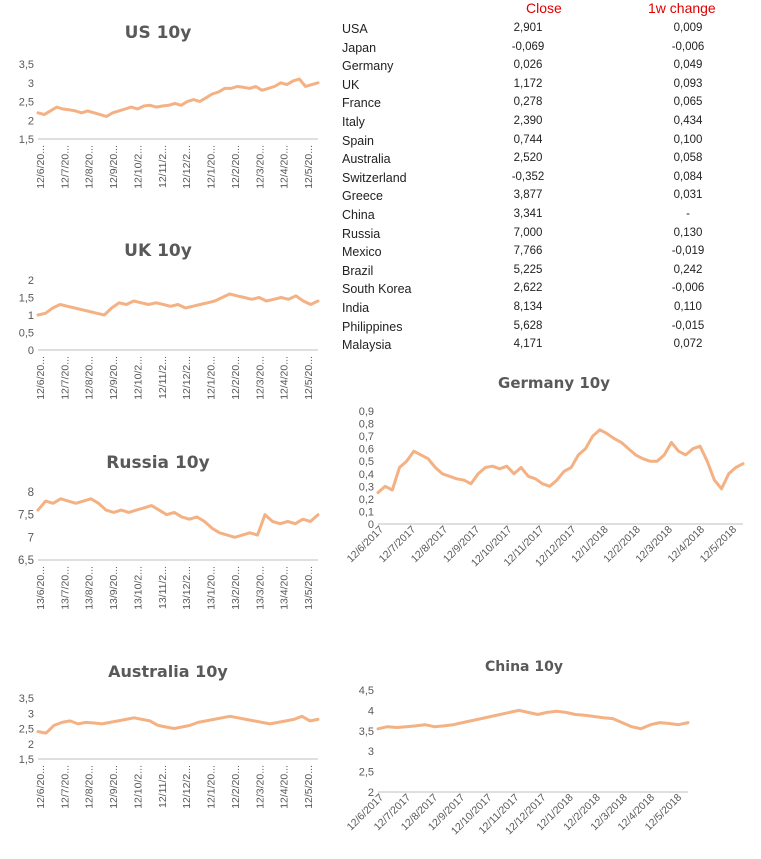 This screenshot has width=761, height=859. I want to click on table-row: Brazil 5,225 0,242, so click(536, 273).